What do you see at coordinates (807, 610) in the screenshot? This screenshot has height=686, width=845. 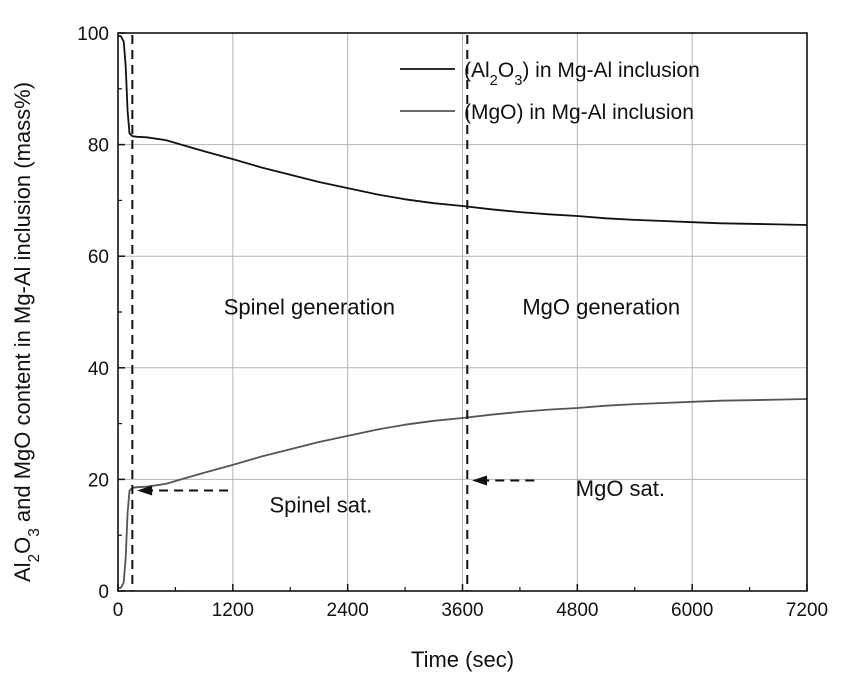 I see `x-tick-label: 7200` at bounding box center [807, 610].